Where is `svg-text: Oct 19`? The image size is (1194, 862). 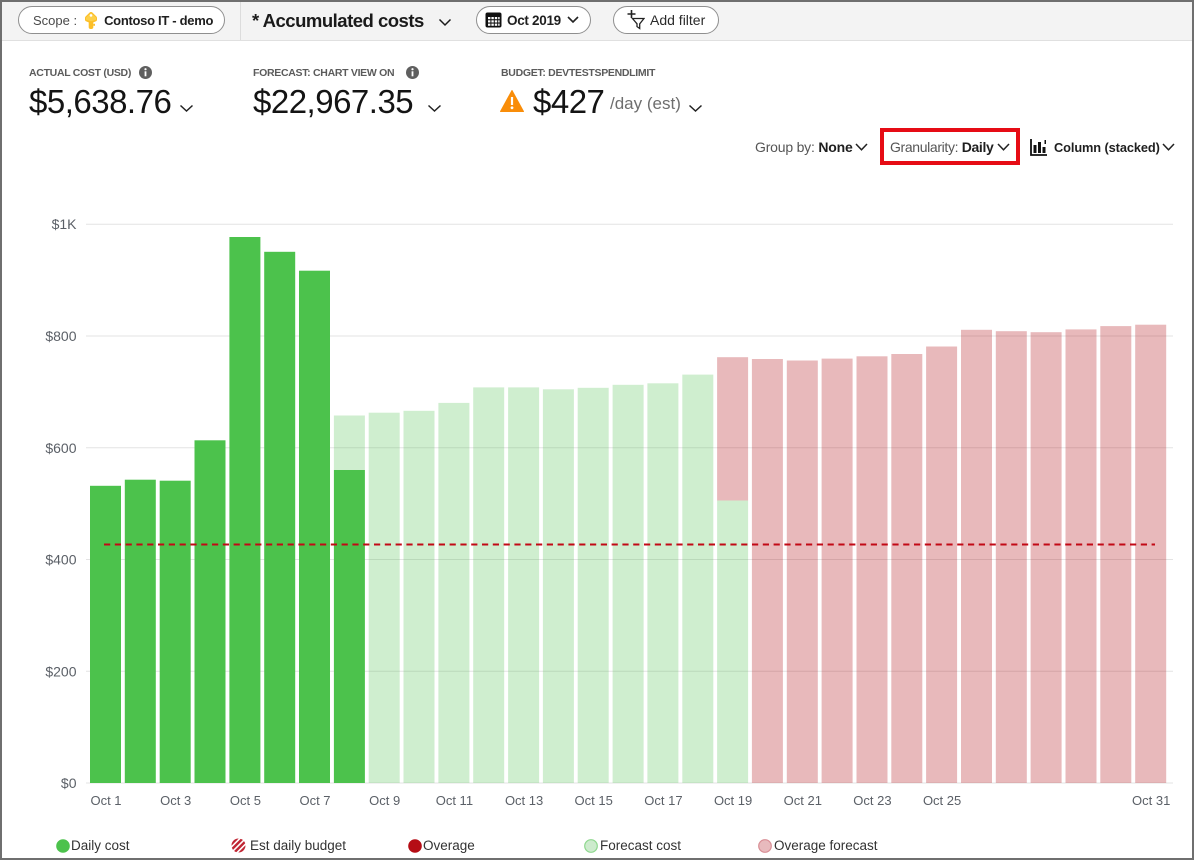 svg-text: Oct 19 is located at coordinates (733, 800).